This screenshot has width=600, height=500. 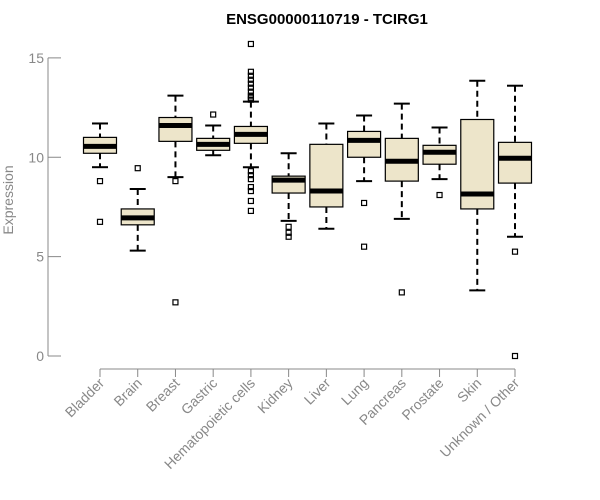 What do you see at coordinates (317, 391) in the screenshot?
I see `x-tick-label: Liver` at bounding box center [317, 391].